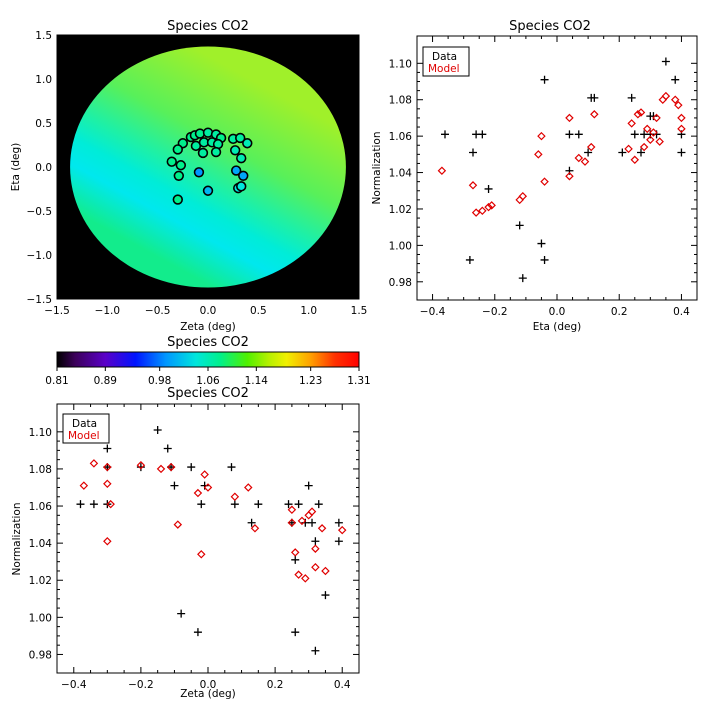 The image size is (720, 725). I want to click on eta-plot-area, so click(561, 170).